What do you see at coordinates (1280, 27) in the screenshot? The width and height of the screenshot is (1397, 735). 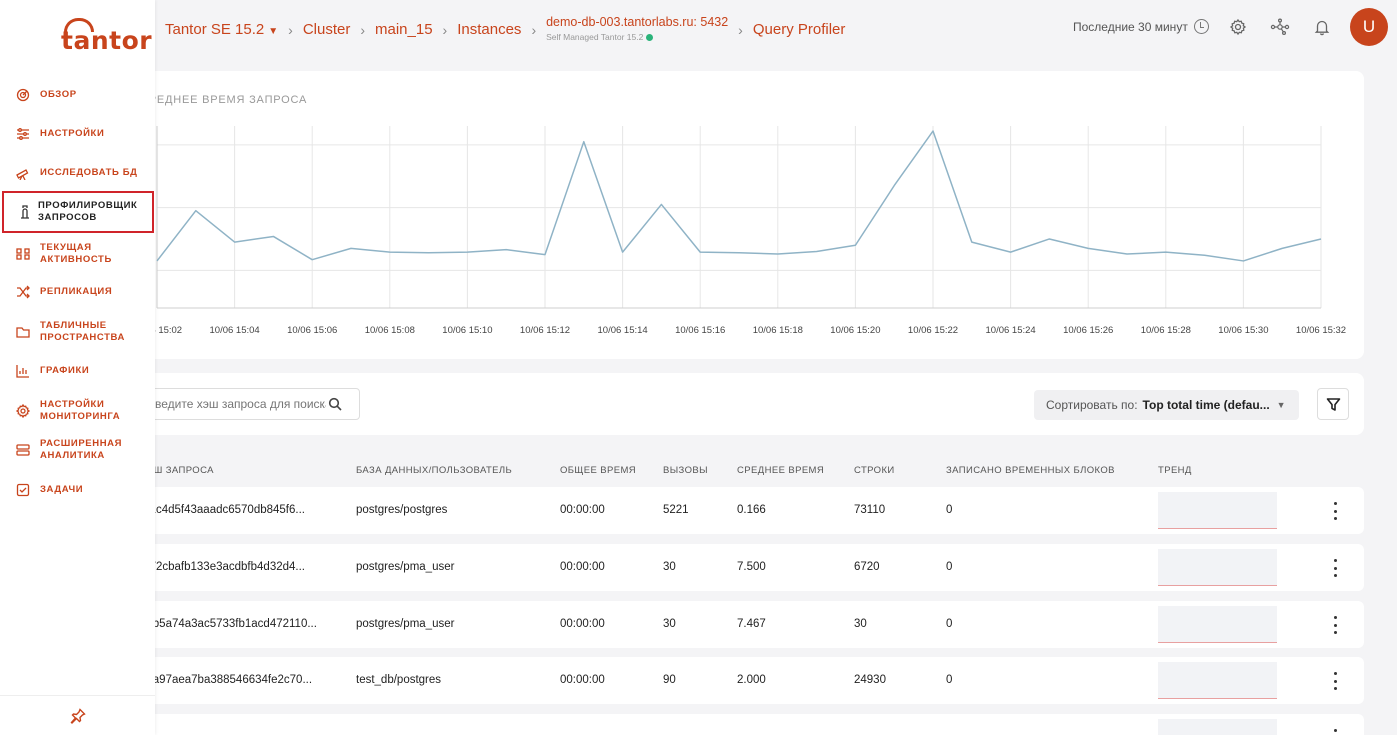 I see `network-icon` at bounding box center [1280, 27].